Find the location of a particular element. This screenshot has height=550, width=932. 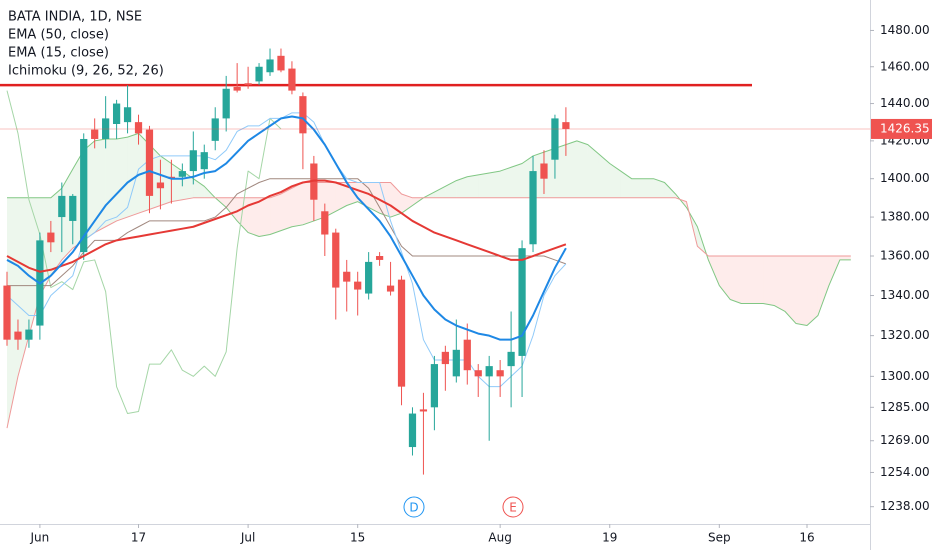

legend-entry: EMA (15, close) is located at coordinates (58, 53).